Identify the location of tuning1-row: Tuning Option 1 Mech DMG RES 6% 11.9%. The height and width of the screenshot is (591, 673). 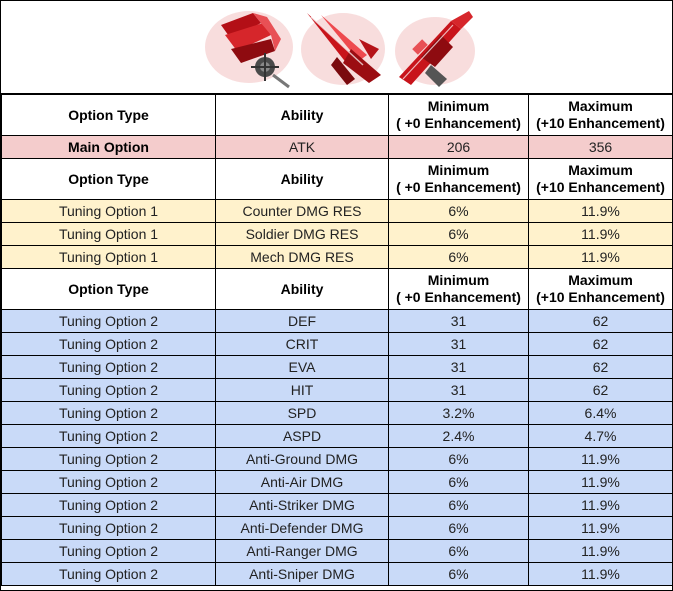
(337, 257).